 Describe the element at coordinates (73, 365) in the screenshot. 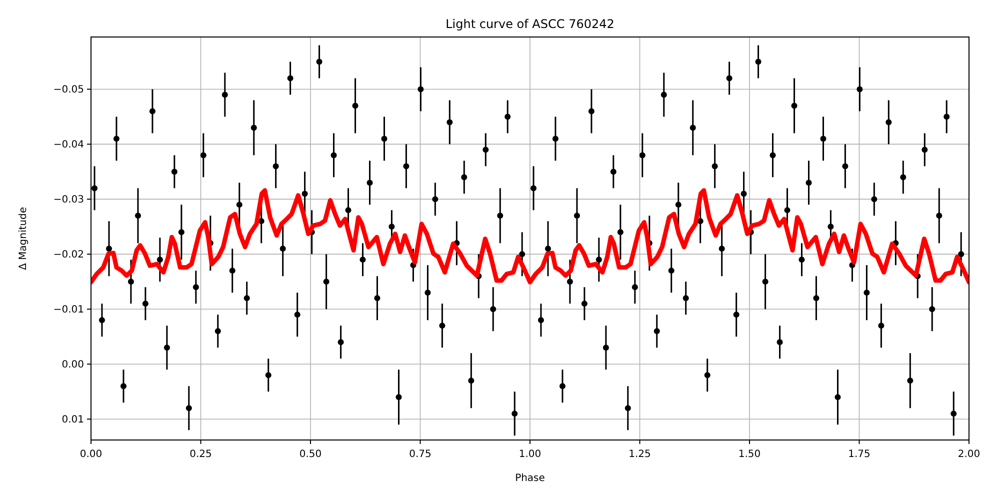

I see `y-tick-label: 0.00` at that location.